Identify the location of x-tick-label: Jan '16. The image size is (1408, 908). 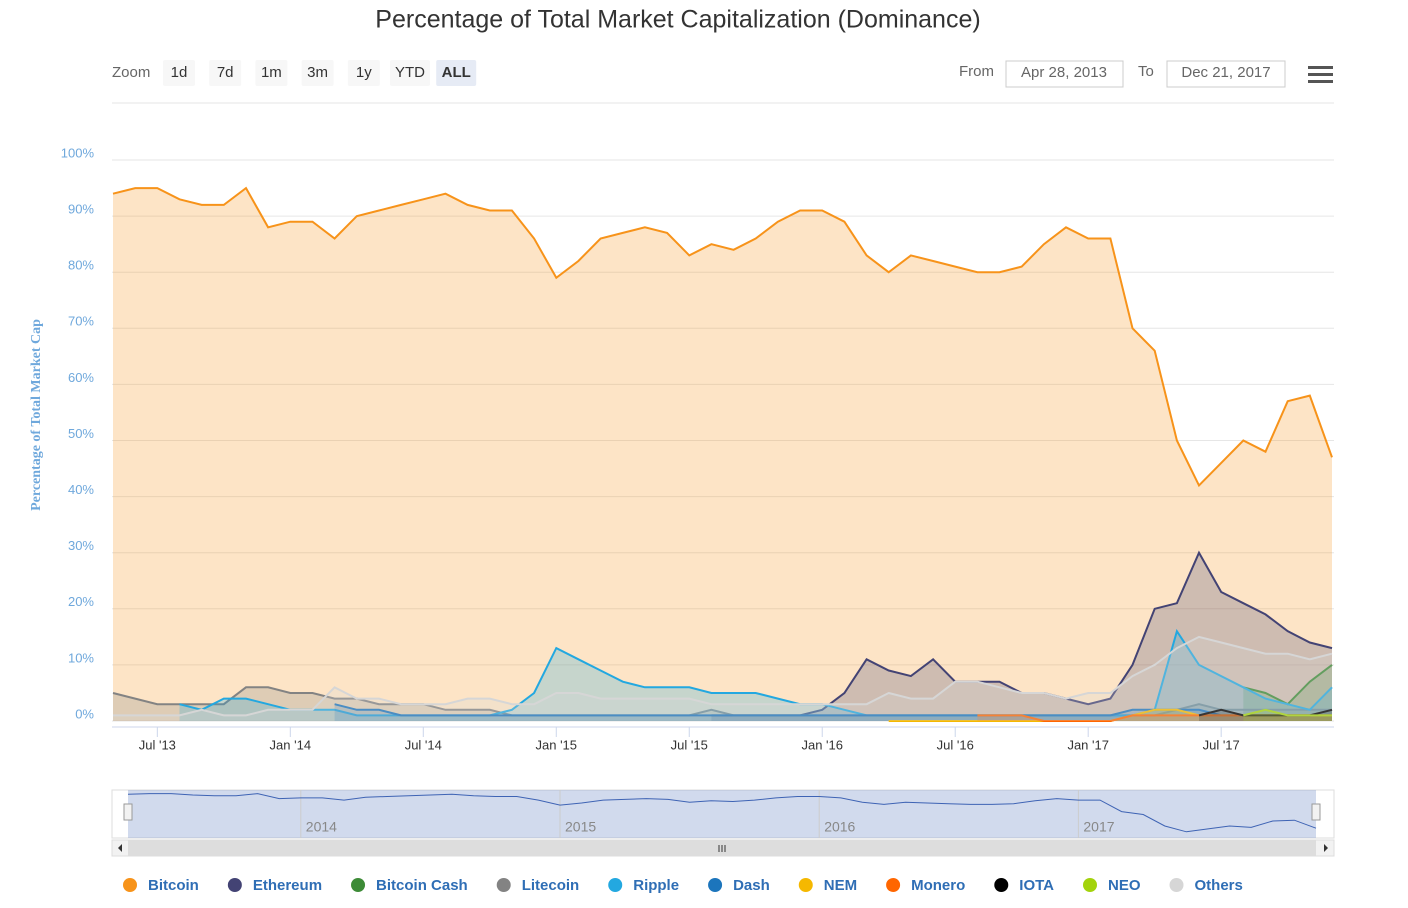
(822, 744).